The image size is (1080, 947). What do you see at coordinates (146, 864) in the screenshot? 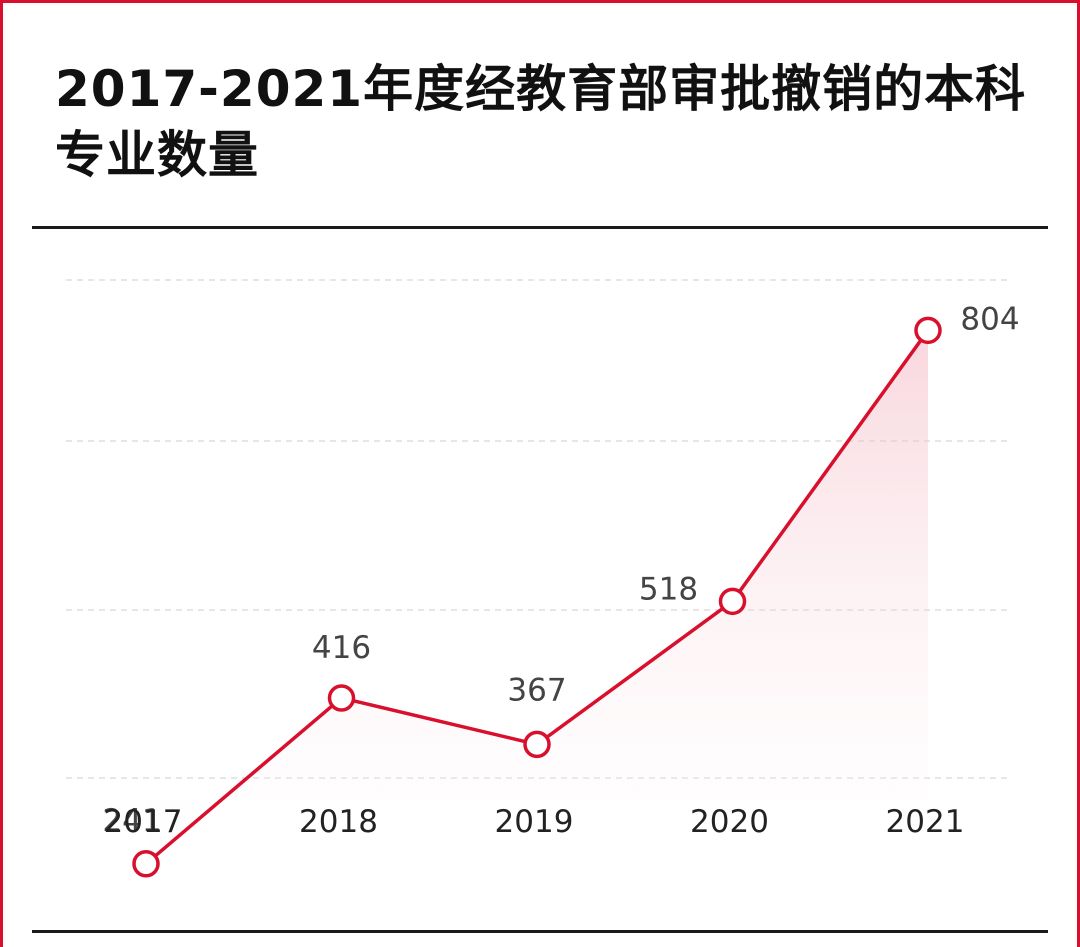
I see `data-point-2017` at bounding box center [146, 864].